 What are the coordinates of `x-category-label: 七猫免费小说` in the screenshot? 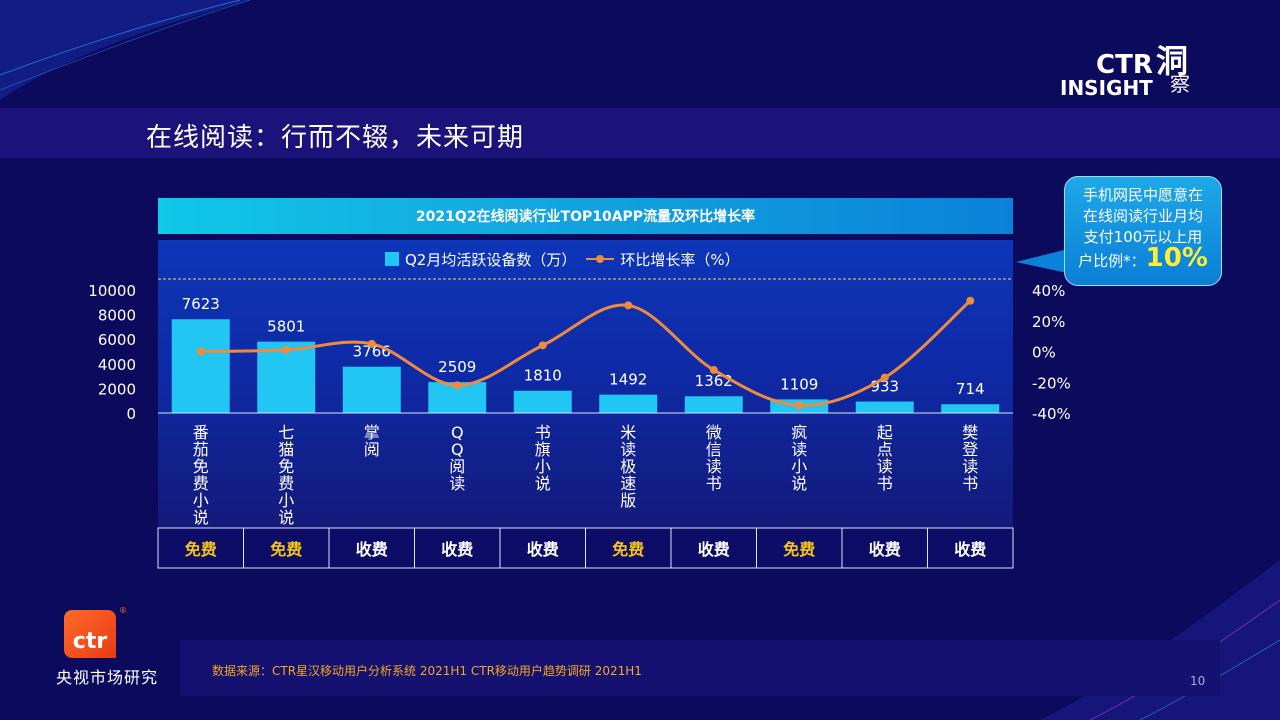 It's located at (286, 475).